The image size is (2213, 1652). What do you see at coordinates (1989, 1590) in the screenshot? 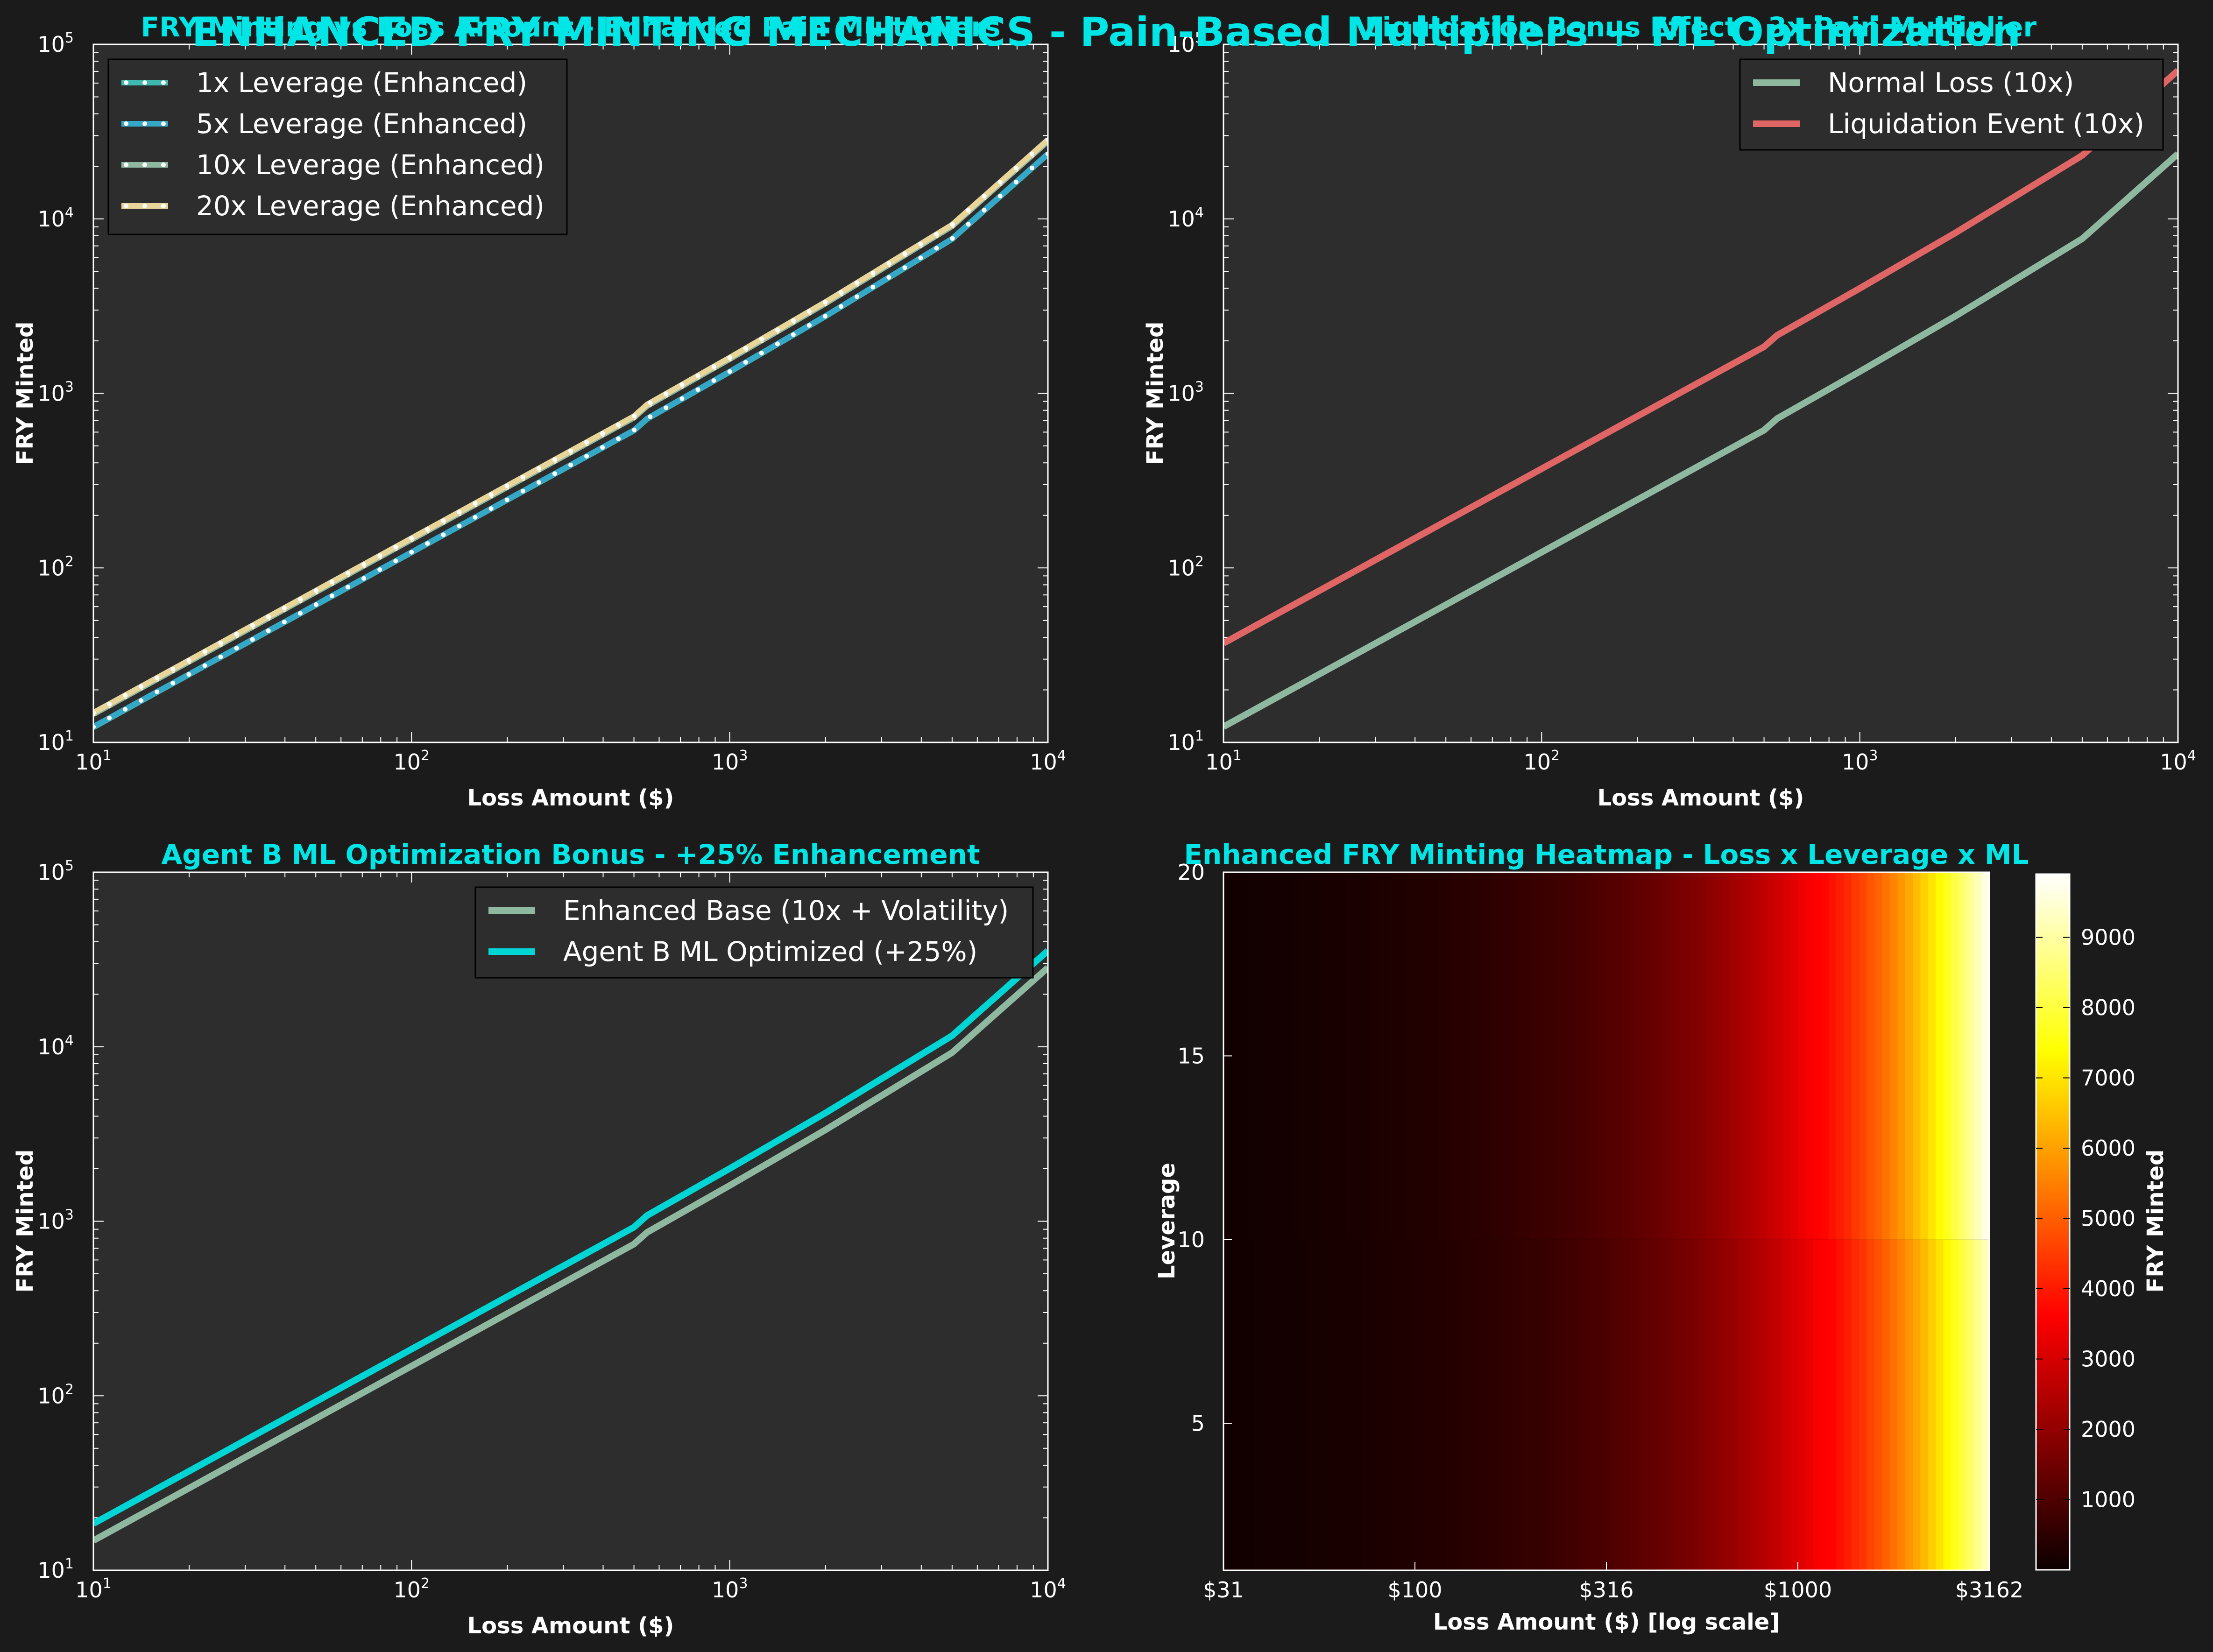
I see `x-tick-label: $3162` at bounding box center [1989, 1590].